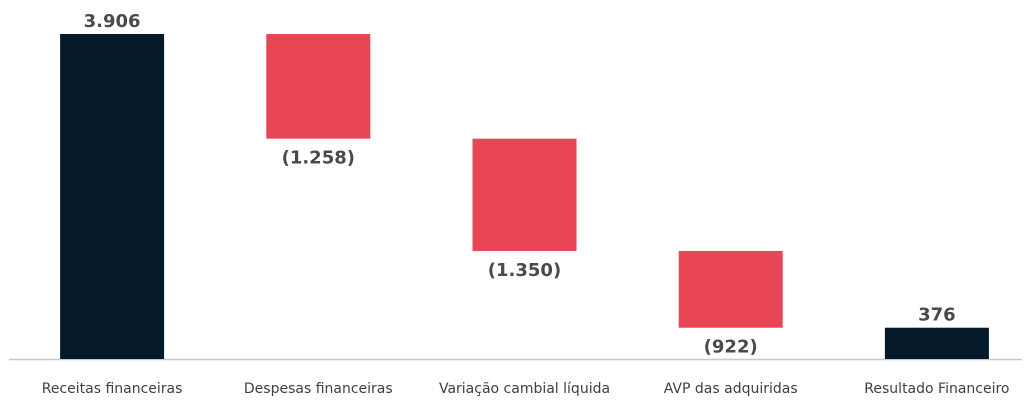 This screenshot has height=403, width=1031. Describe the element at coordinates (524, 270) in the screenshot. I see `value-label: (1.350)` at that location.